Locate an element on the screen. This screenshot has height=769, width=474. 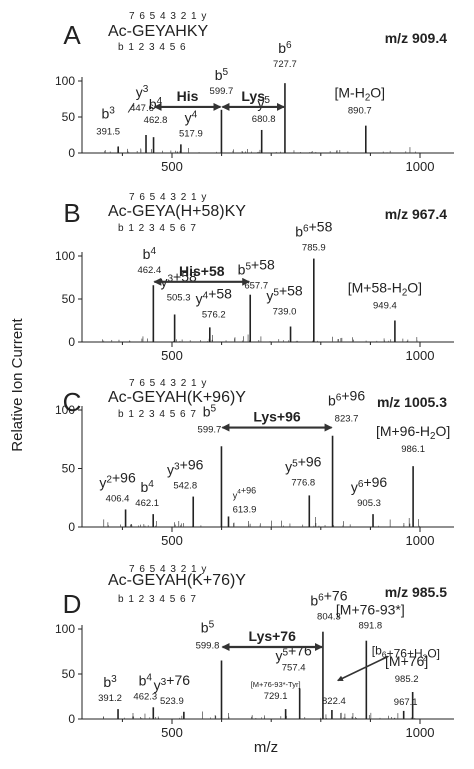
peak-mz-label: 985.2 is located at coordinates (407, 679).